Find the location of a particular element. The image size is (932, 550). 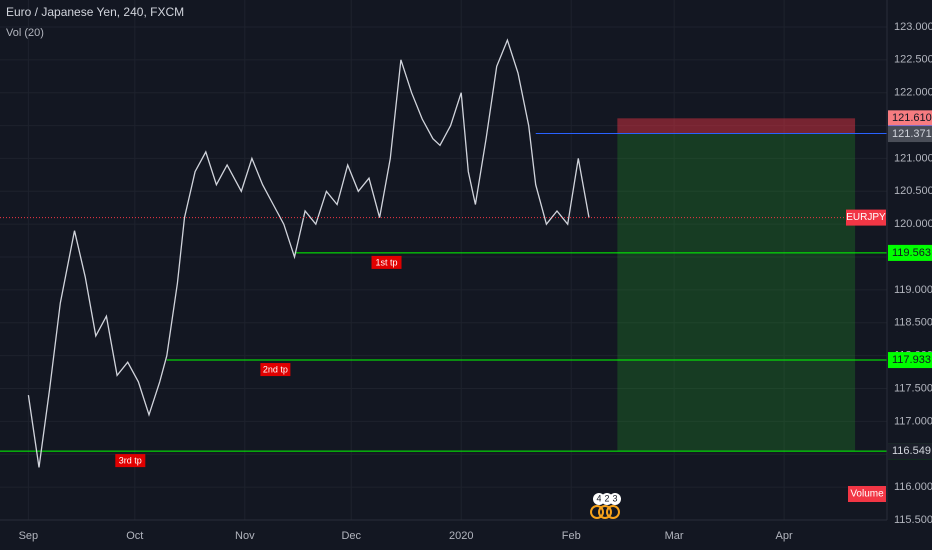

price-tag-label: 117.933 is located at coordinates (911, 360).